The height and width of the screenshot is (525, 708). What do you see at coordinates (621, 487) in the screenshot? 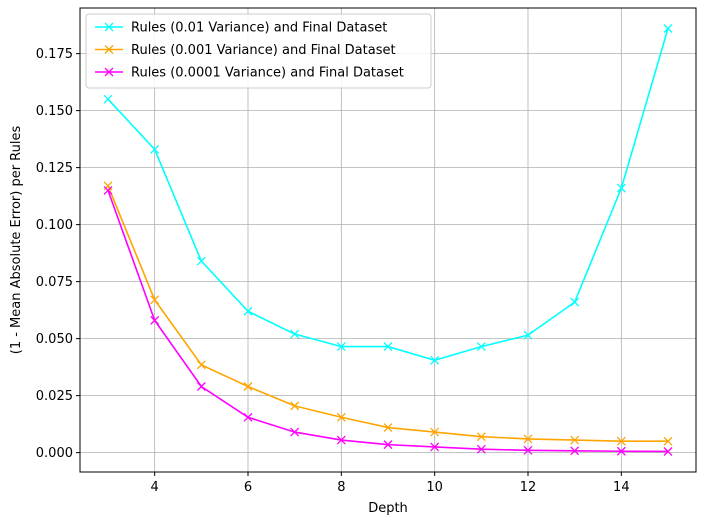
I see `x-tick-label: 14` at bounding box center [621, 487].